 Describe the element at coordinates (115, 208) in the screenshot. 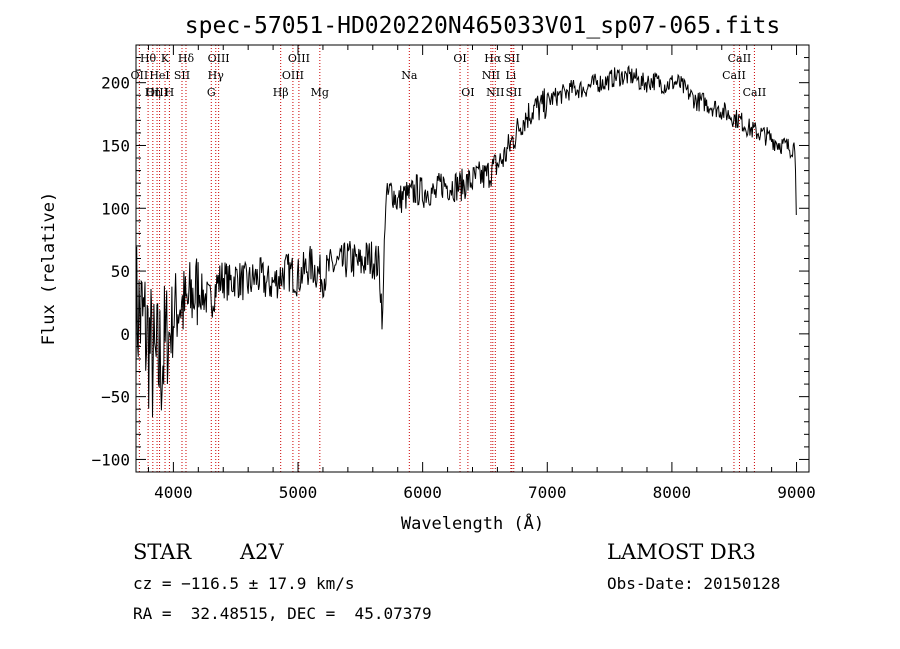

I see `y-tick-label: 100` at that location.